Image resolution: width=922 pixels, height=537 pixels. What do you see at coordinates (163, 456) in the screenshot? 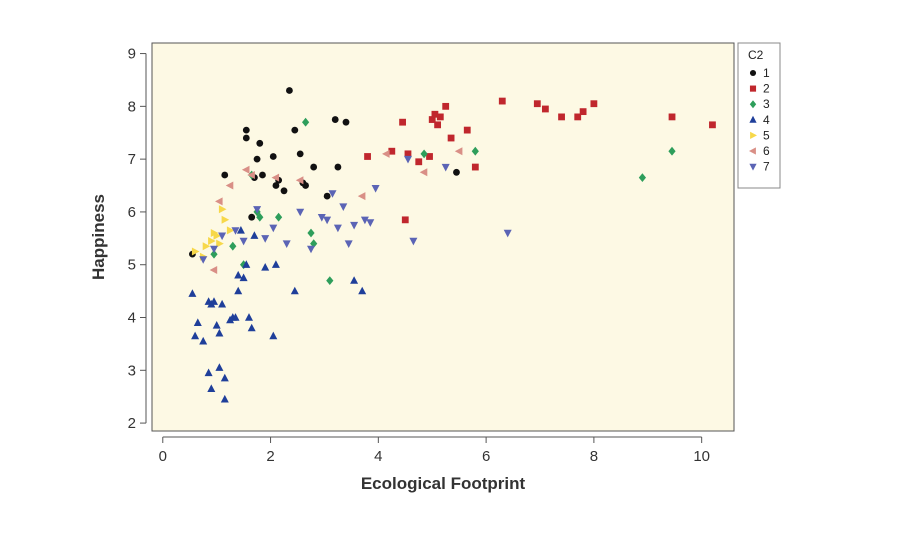
I see `x-tick-label: 0` at bounding box center [163, 456].